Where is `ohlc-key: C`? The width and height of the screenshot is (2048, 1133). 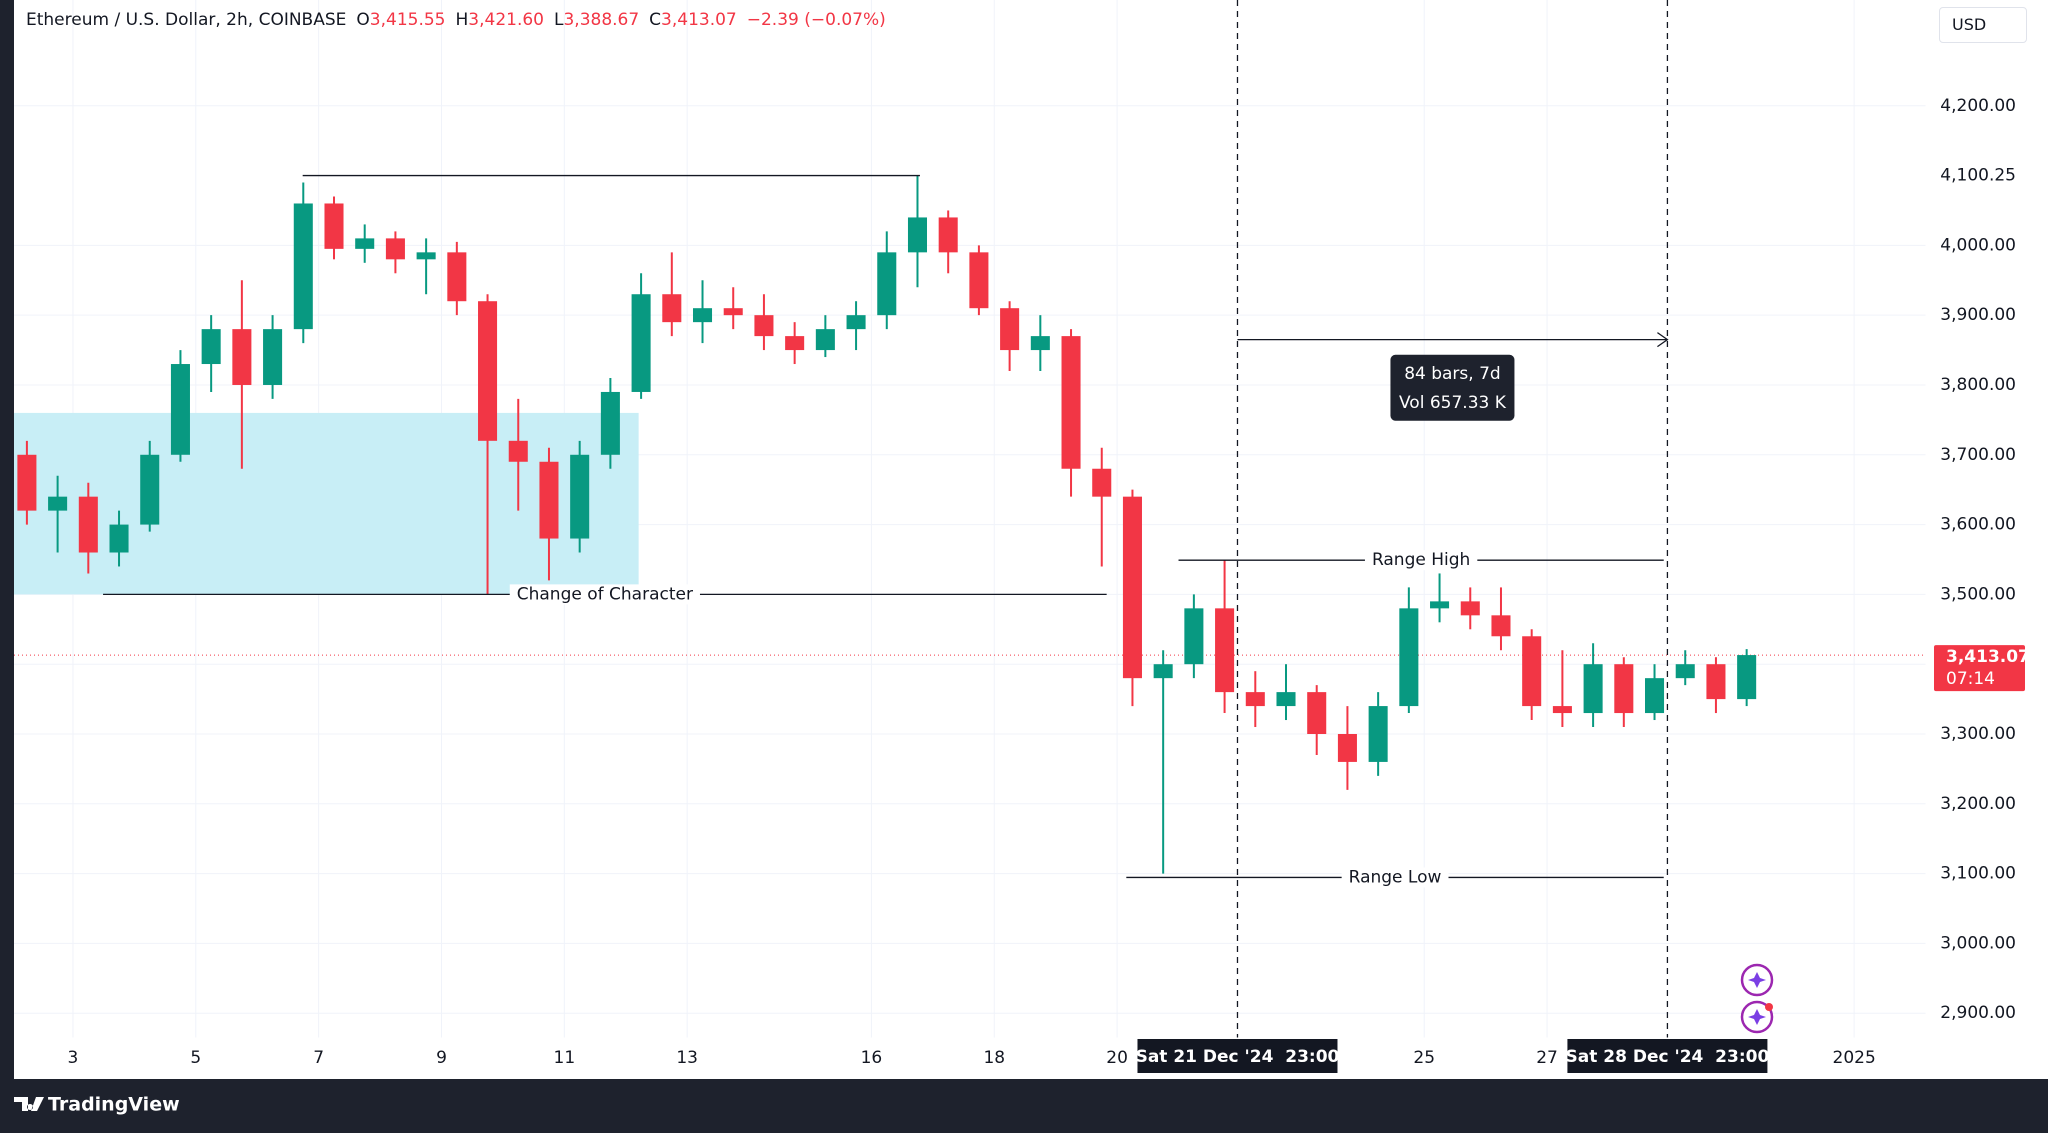
ohlc-key: C is located at coordinates (655, 20).